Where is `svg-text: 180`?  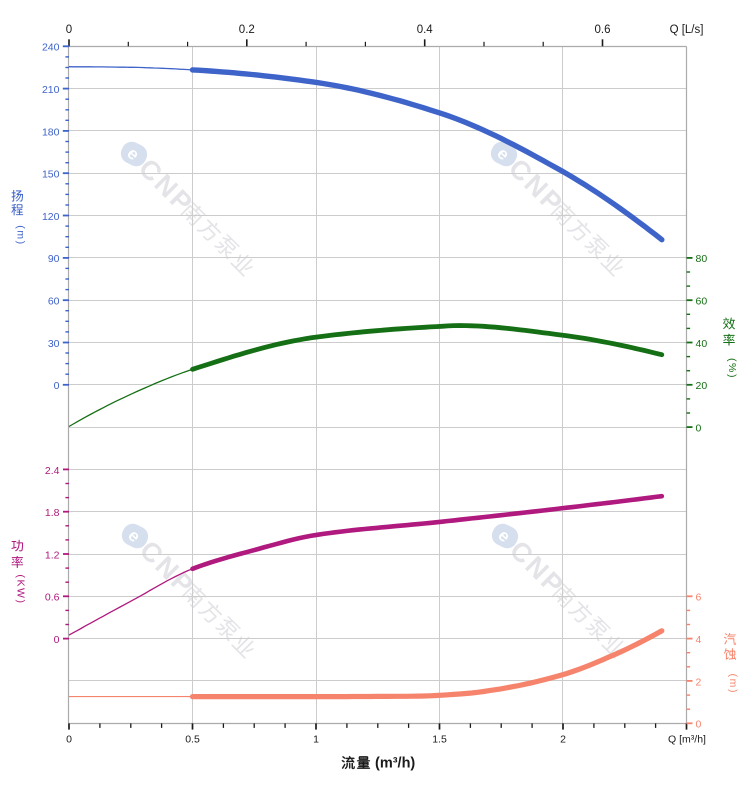
svg-text: 180 is located at coordinates (51, 132).